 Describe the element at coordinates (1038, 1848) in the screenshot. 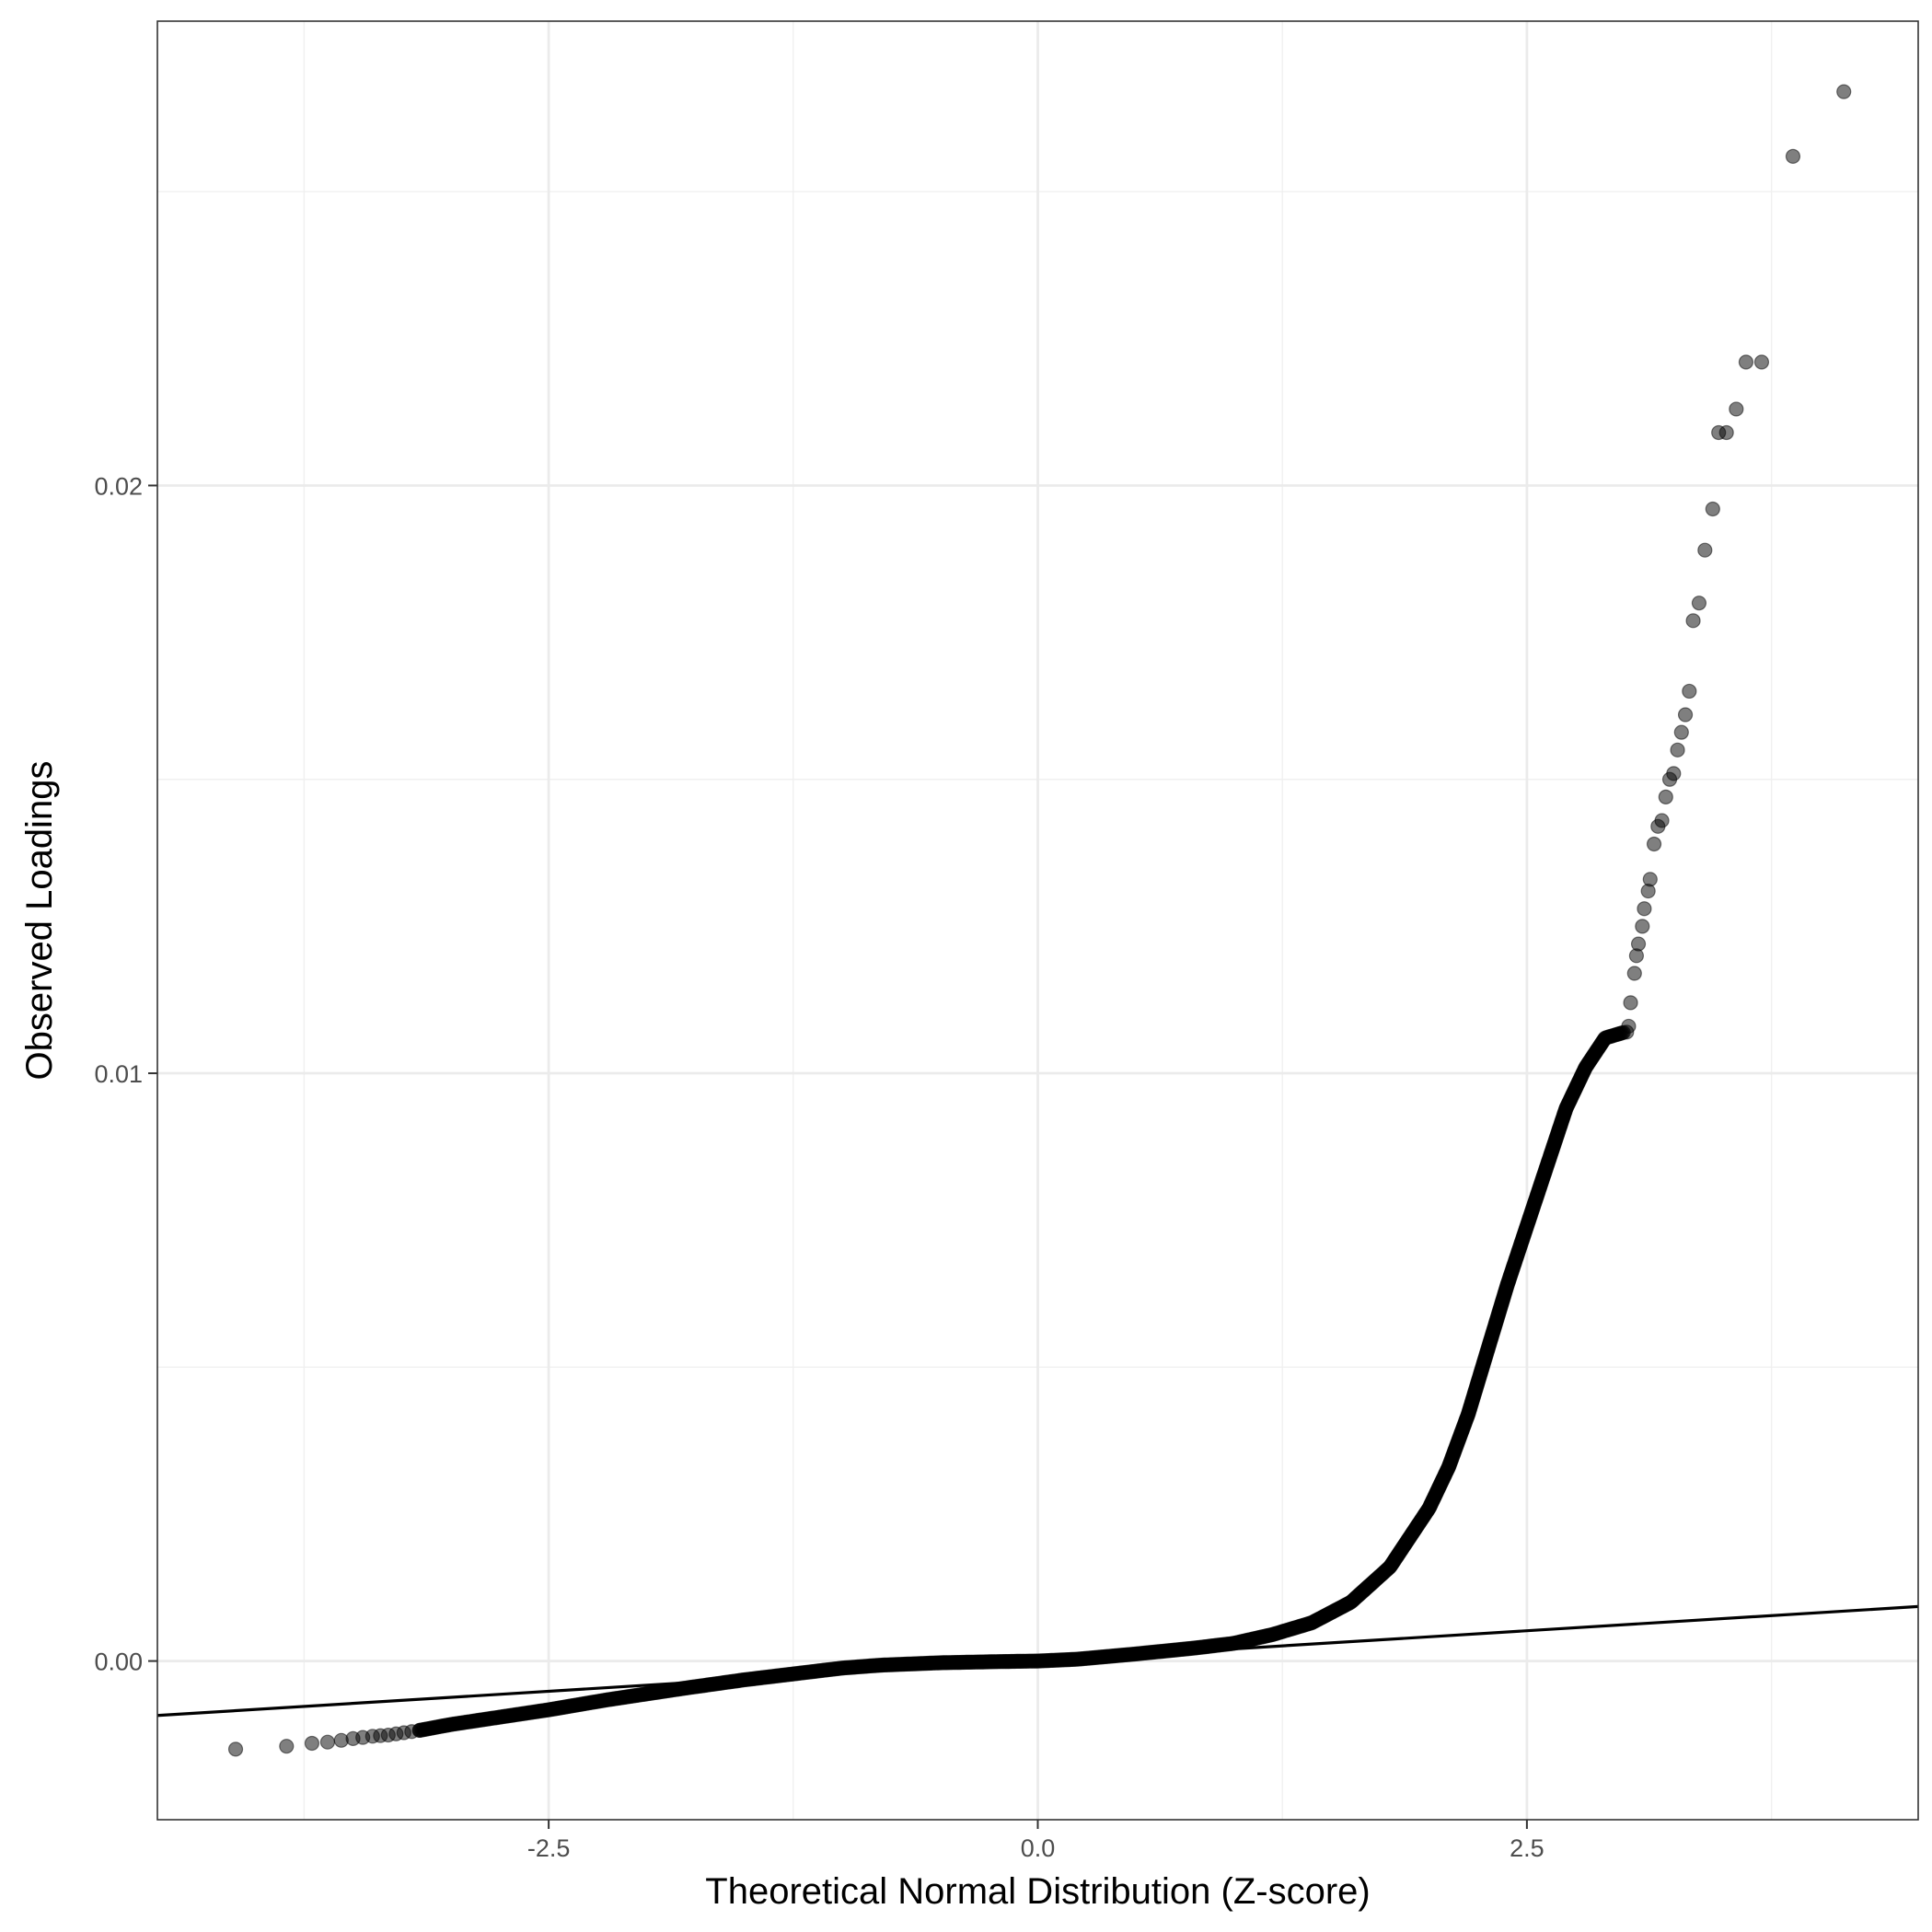

I see `x-tick-label: 0.0` at that location.